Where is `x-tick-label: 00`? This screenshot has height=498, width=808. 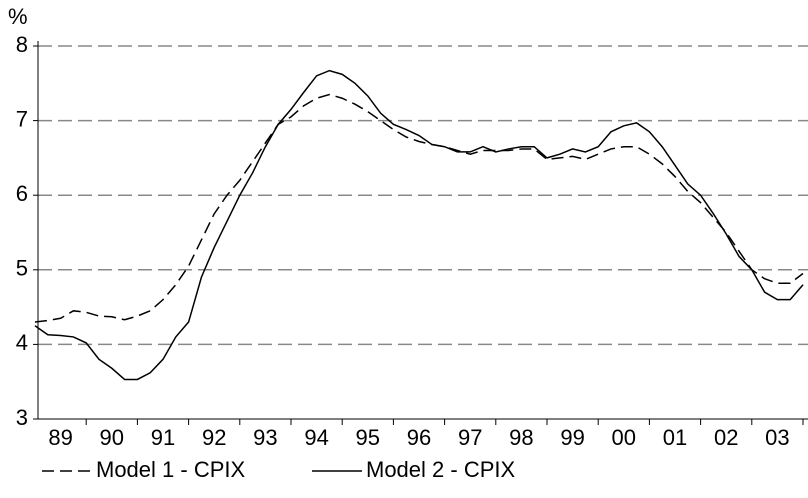
x-tick-label: 00 is located at coordinates (624, 437).